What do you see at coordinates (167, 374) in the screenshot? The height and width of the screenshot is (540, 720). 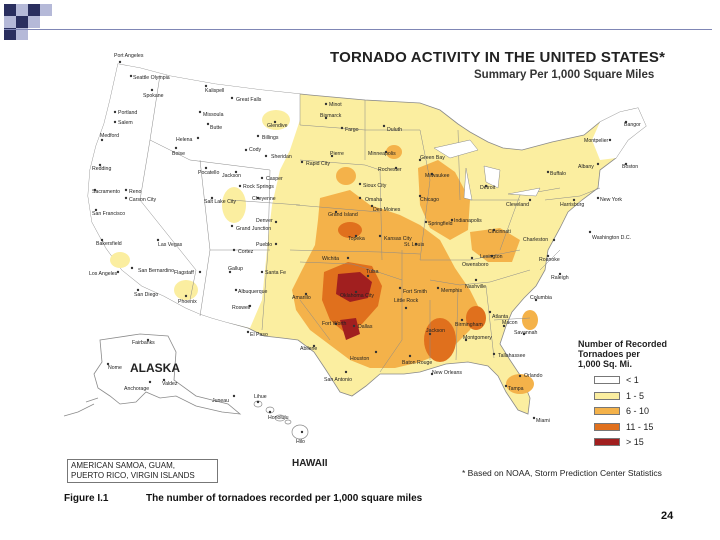 I see `alaska-landmass` at bounding box center [167, 374].